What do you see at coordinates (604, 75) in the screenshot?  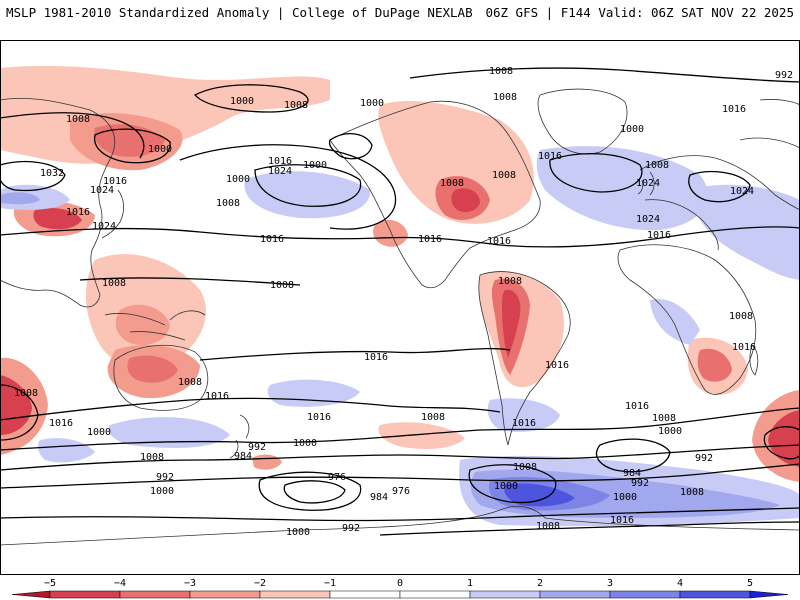 I see `isobar-1008-north` at bounding box center [604, 75].